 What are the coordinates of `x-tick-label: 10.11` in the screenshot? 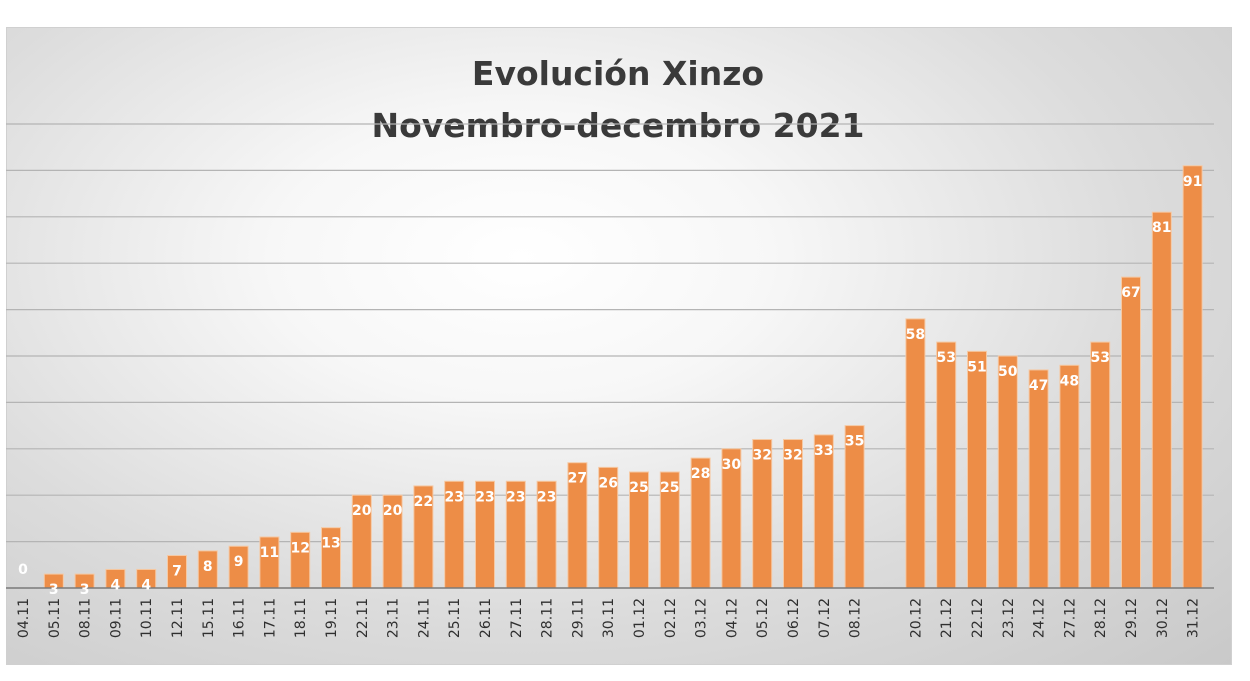 It's located at (147, 618).